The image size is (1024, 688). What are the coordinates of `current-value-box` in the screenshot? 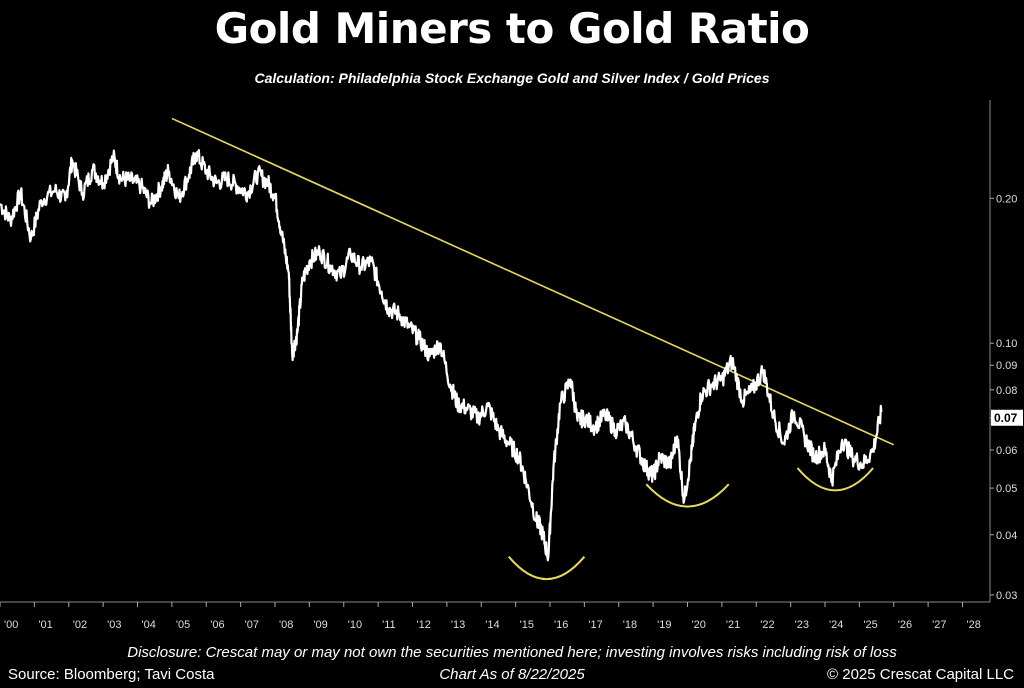 It's located at (1007, 417).